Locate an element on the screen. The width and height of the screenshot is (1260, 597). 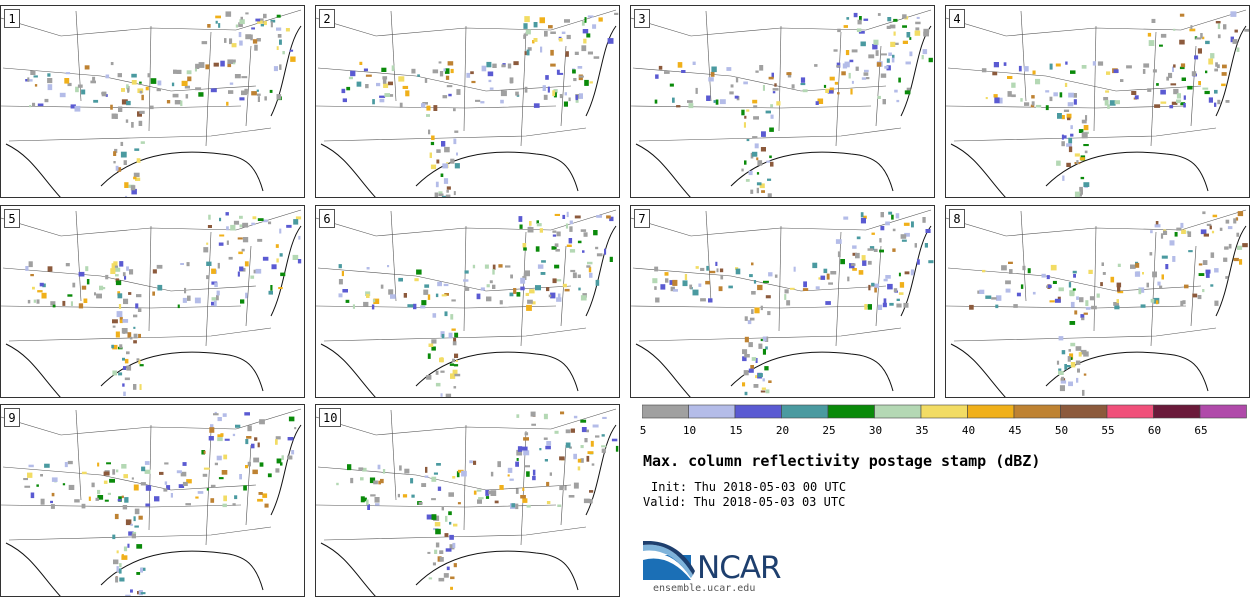
member-panel-5: 5 is located at coordinates (152, 301).